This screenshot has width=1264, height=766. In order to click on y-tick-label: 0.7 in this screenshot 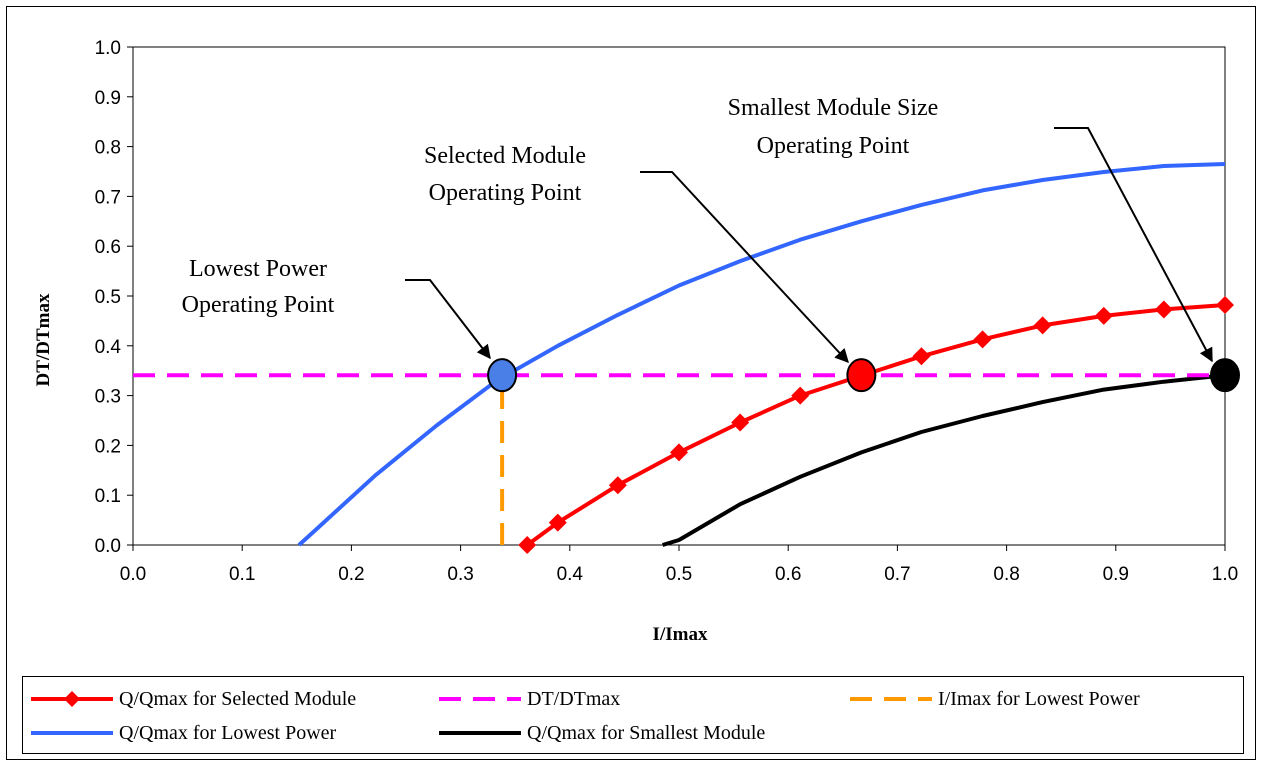, I will do `click(108, 197)`.